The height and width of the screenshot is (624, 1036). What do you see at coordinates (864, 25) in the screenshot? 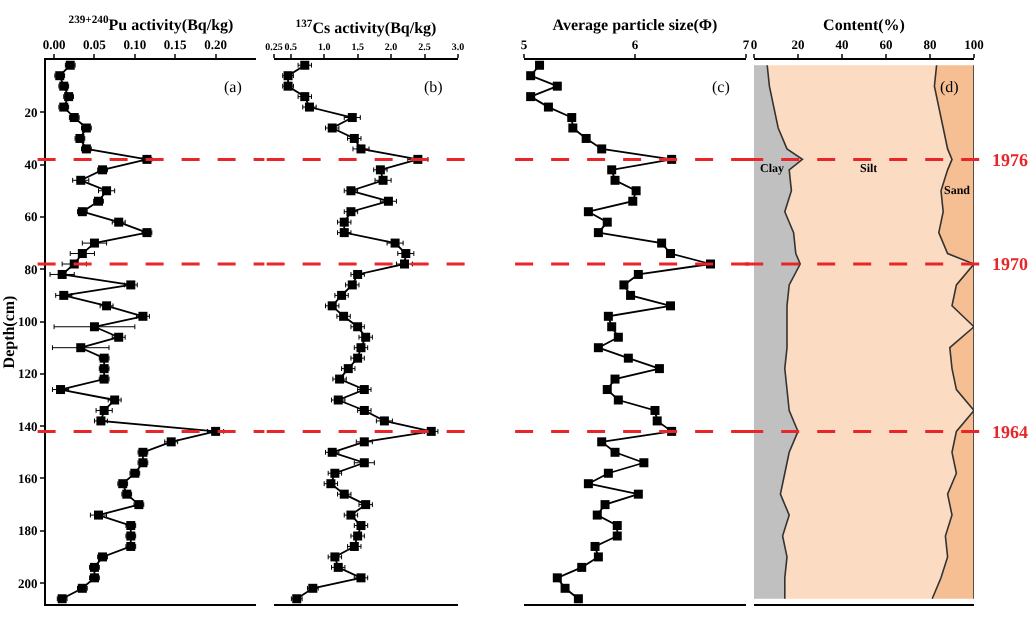
I see `x-axis-title: Content(%)` at bounding box center [864, 25].